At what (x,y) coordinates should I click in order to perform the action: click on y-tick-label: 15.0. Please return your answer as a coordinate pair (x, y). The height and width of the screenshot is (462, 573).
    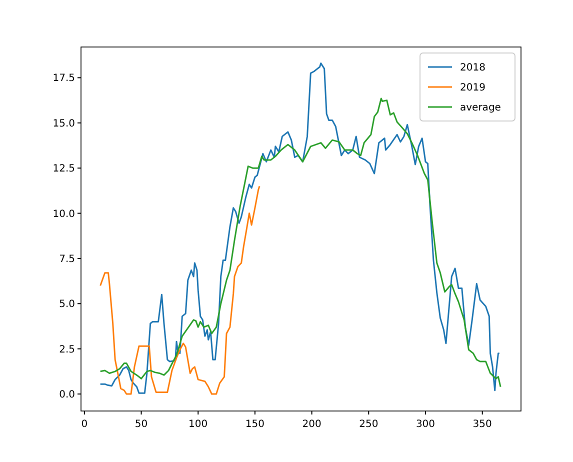
    Looking at the image, I should click on (63, 124).